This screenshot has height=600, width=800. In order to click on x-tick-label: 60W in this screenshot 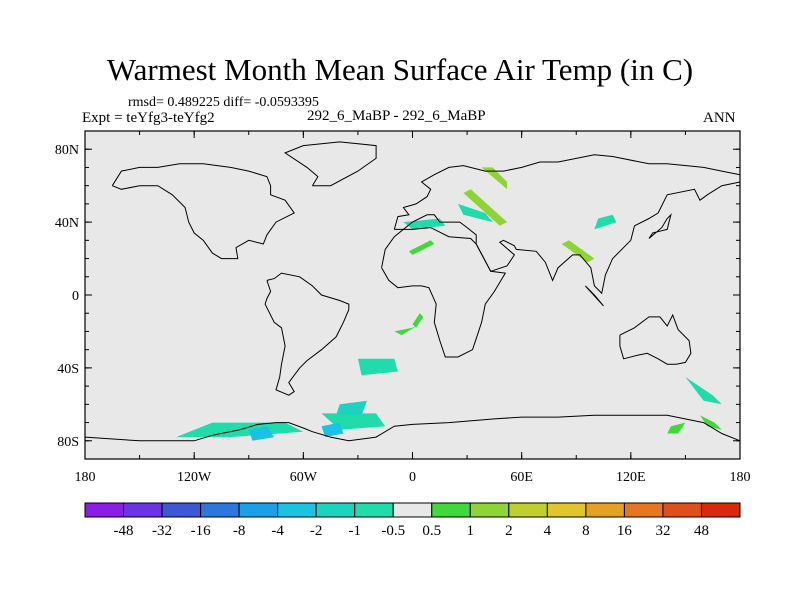, I will do `click(304, 477)`.